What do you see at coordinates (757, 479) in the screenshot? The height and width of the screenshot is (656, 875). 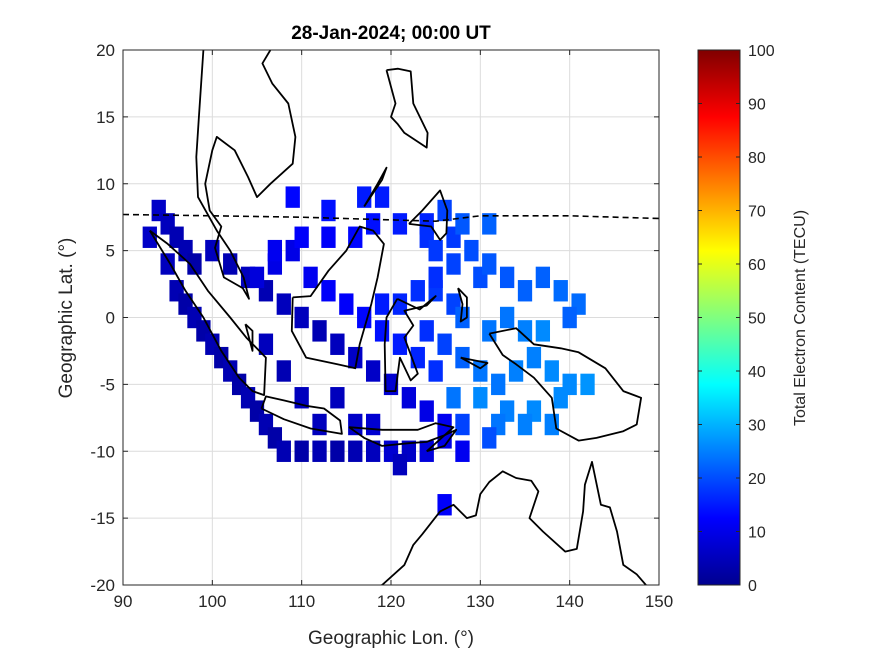 I see `colorbar-tick-label: 20` at bounding box center [757, 479].